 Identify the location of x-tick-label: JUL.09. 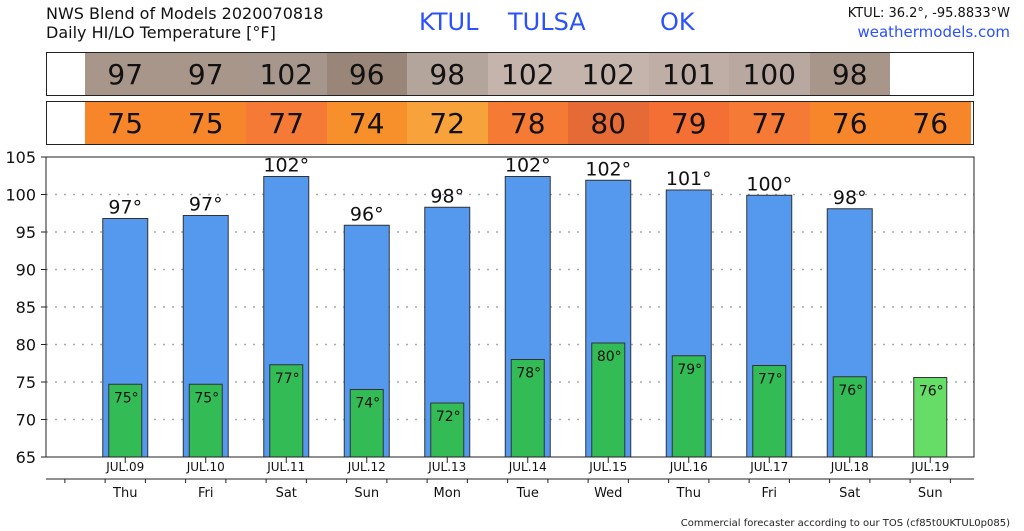
(124, 467).